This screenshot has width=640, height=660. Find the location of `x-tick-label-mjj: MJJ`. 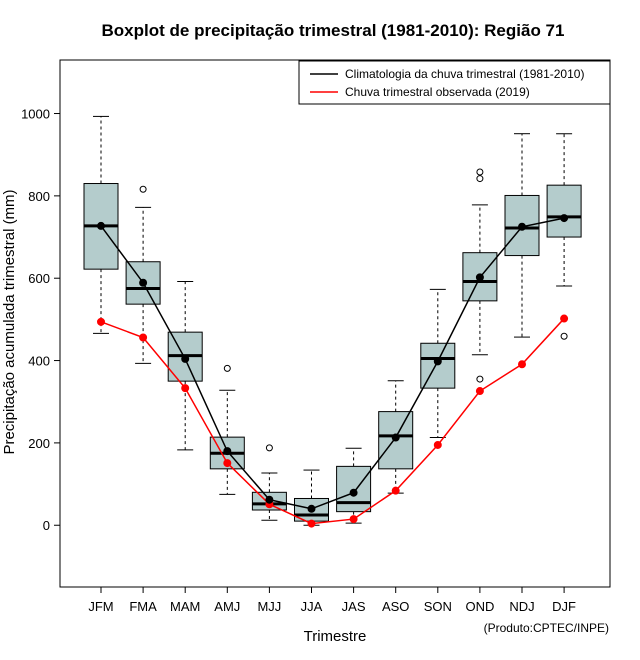

x-tick-label-mjj: MJJ is located at coordinates (269, 606).